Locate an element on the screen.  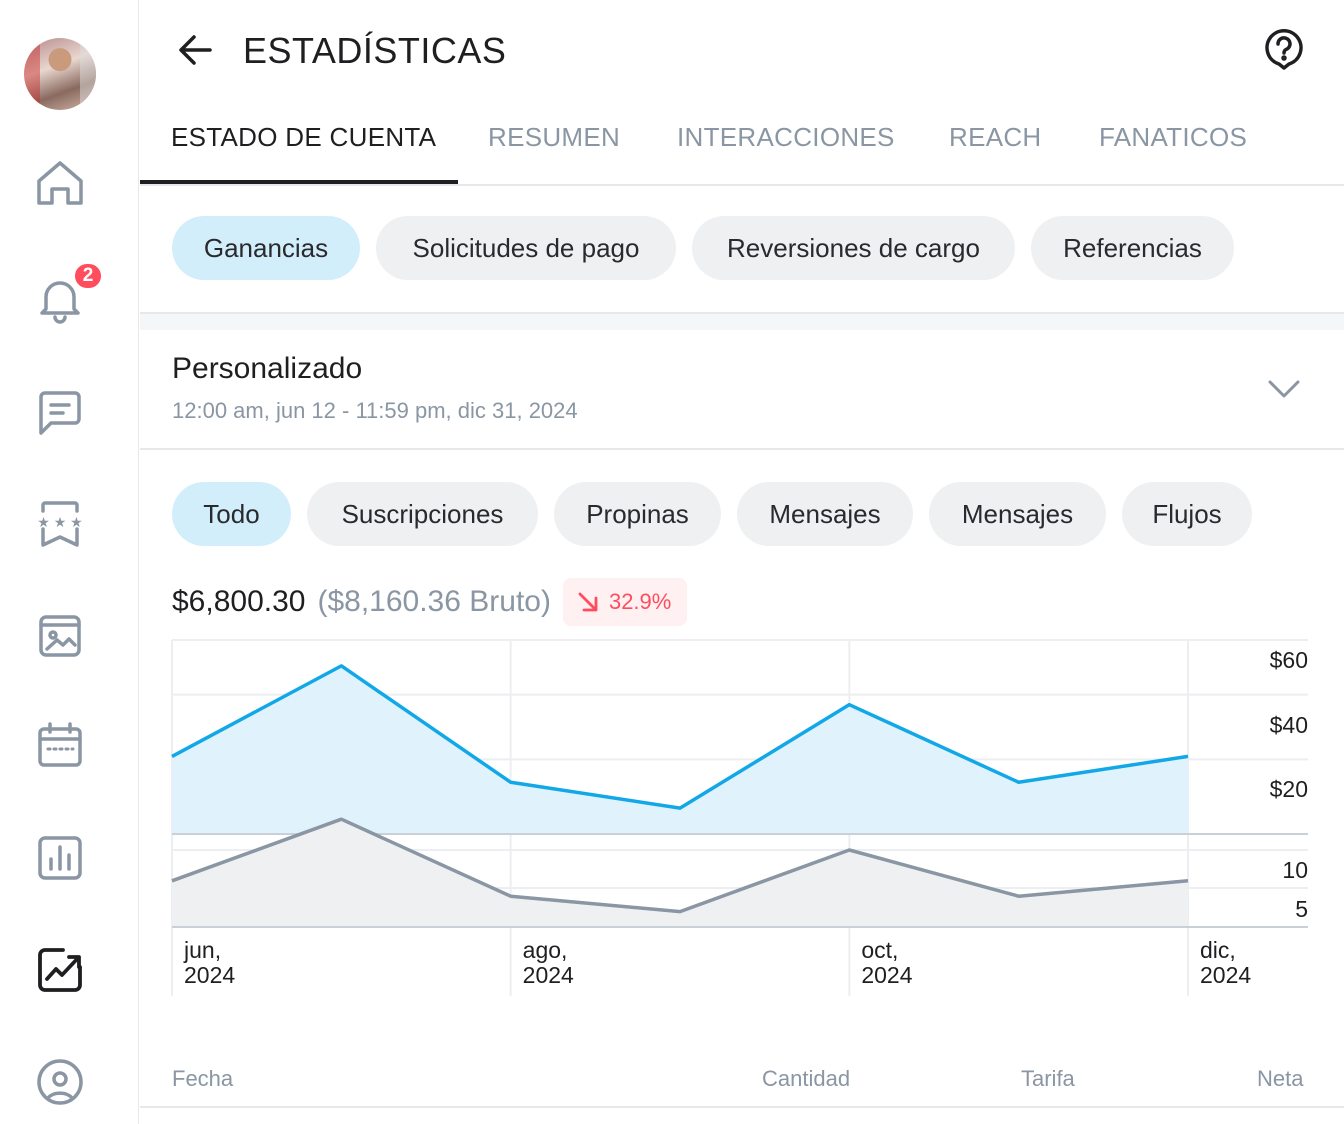
page-title: ESTADÍSTICAS is located at coordinates (375, 50).